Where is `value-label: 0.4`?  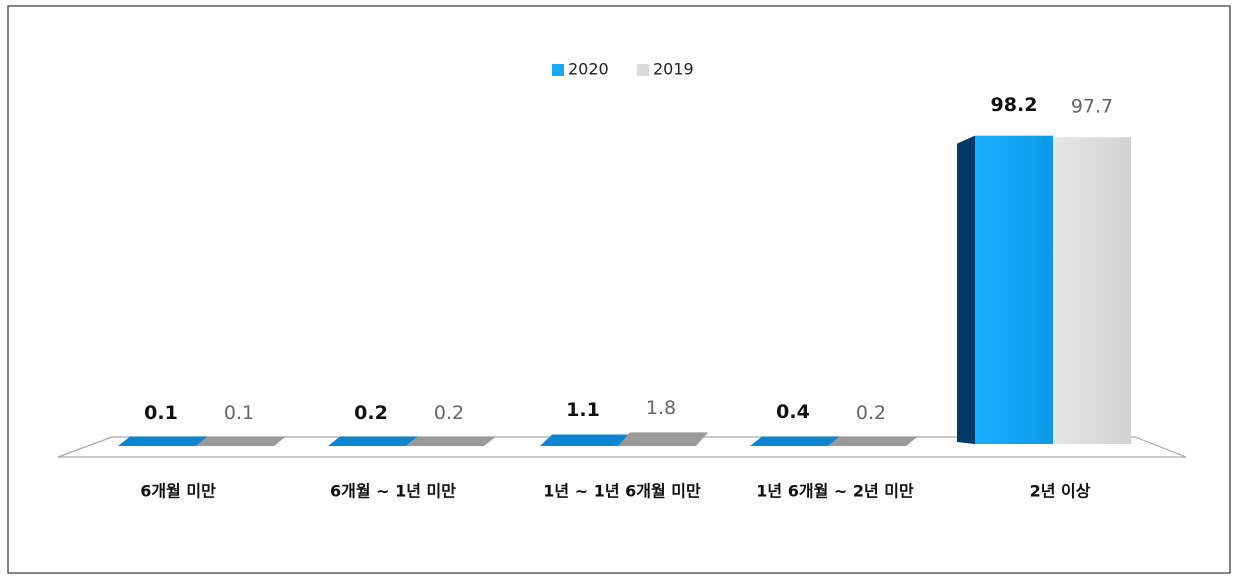 value-label: 0.4 is located at coordinates (793, 412).